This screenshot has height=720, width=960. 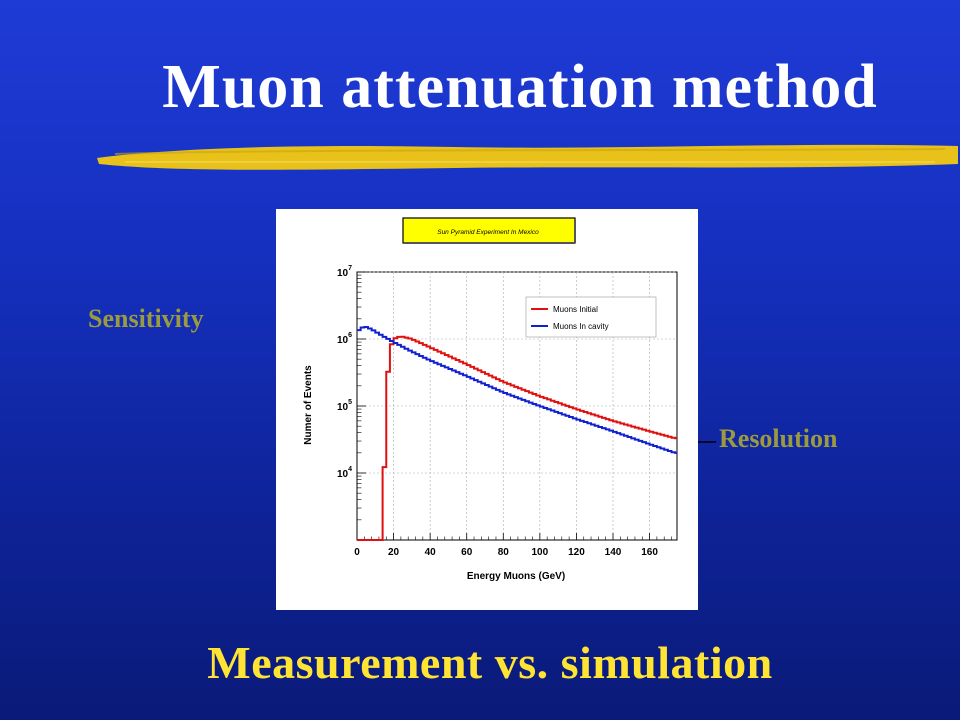 I want to click on sensitivity-label: Sensitivity, so click(x=146, y=318).